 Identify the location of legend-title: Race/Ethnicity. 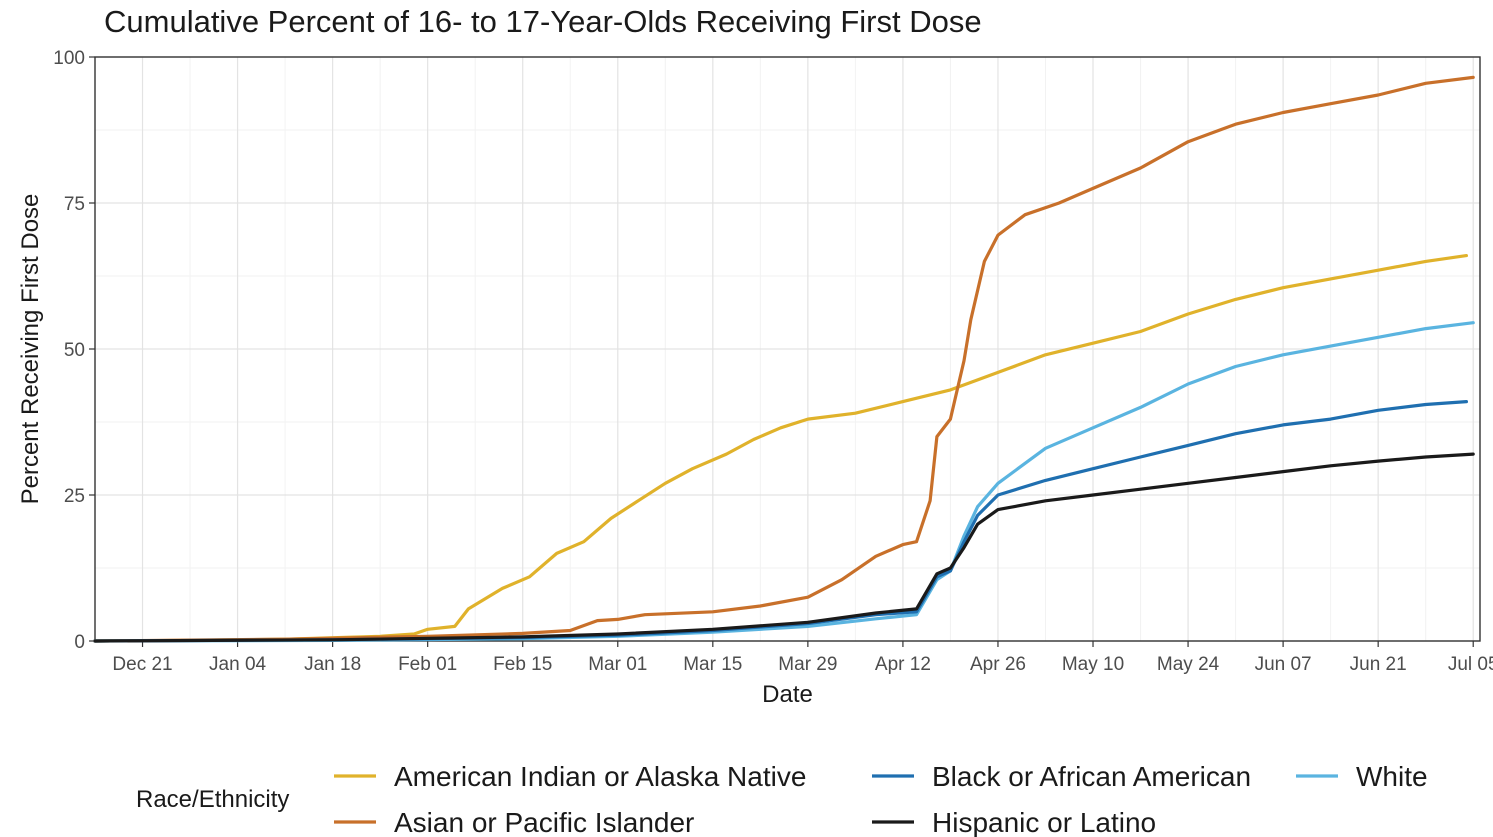
(212, 799).